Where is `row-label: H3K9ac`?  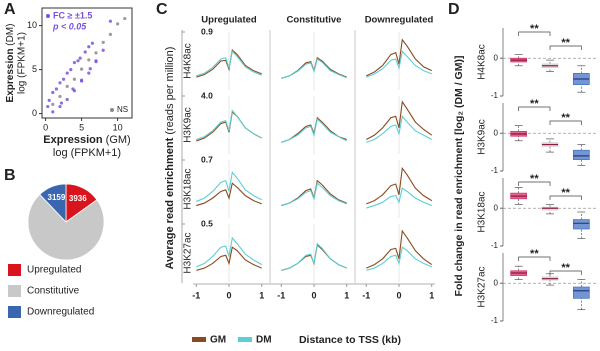
row-label: H3K9ac is located at coordinates (188, 125).